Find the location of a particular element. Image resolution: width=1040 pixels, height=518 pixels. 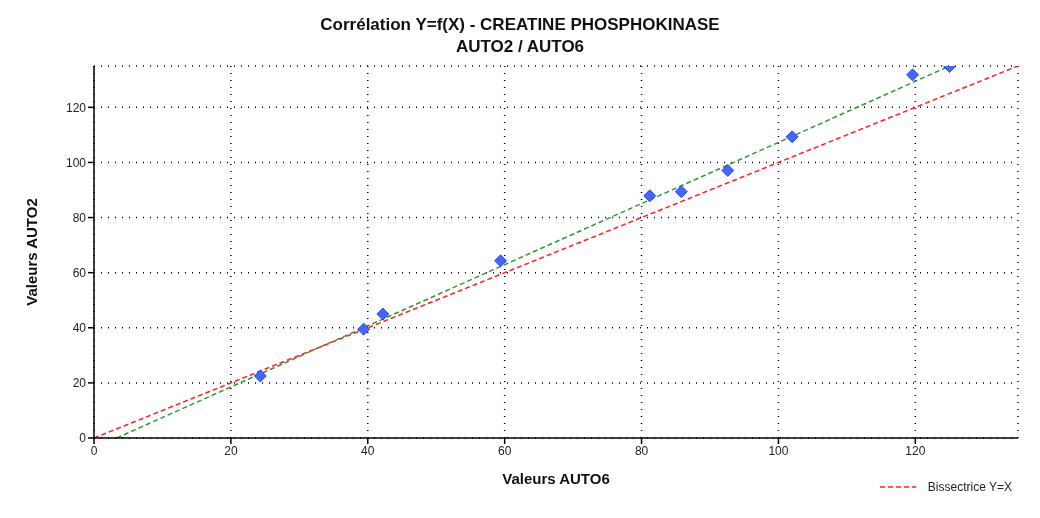

chart-subtitle: AUTO2 / AUTO6 is located at coordinates (520, 47).